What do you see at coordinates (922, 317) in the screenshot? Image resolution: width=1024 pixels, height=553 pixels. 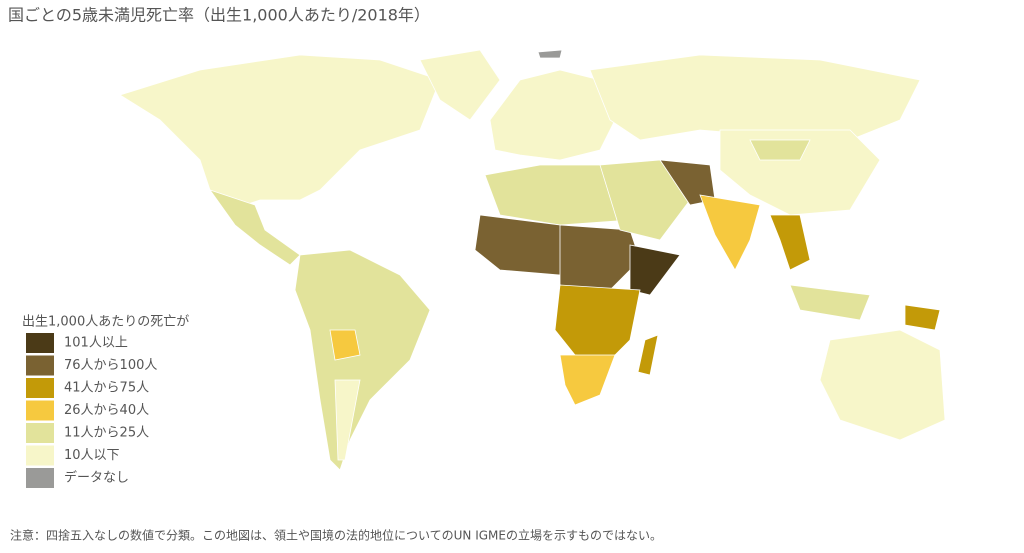 I see `papua-new-guinea` at bounding box center [922, 317].